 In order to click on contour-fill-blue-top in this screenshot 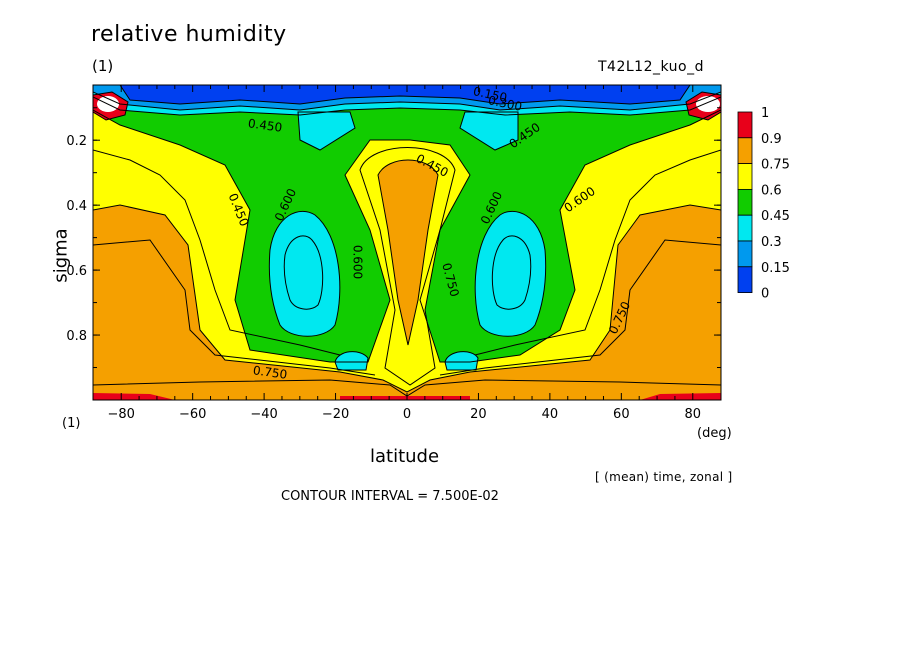, I will do `click(405, 94)`.